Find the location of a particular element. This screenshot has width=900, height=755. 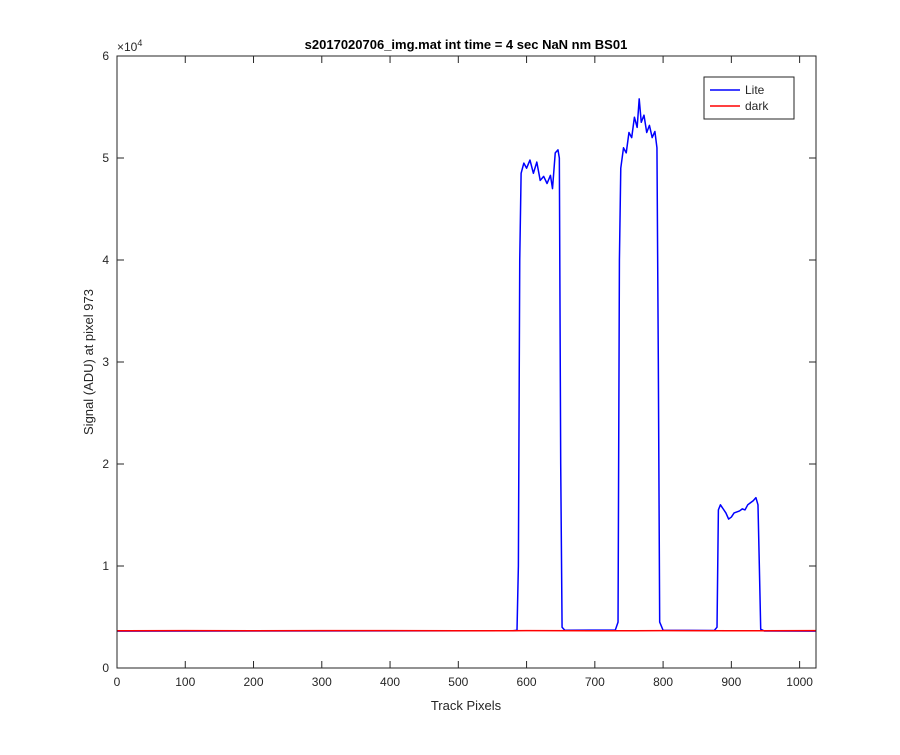

y-exponent-base: ×10 is located at coordinates (127, 47).